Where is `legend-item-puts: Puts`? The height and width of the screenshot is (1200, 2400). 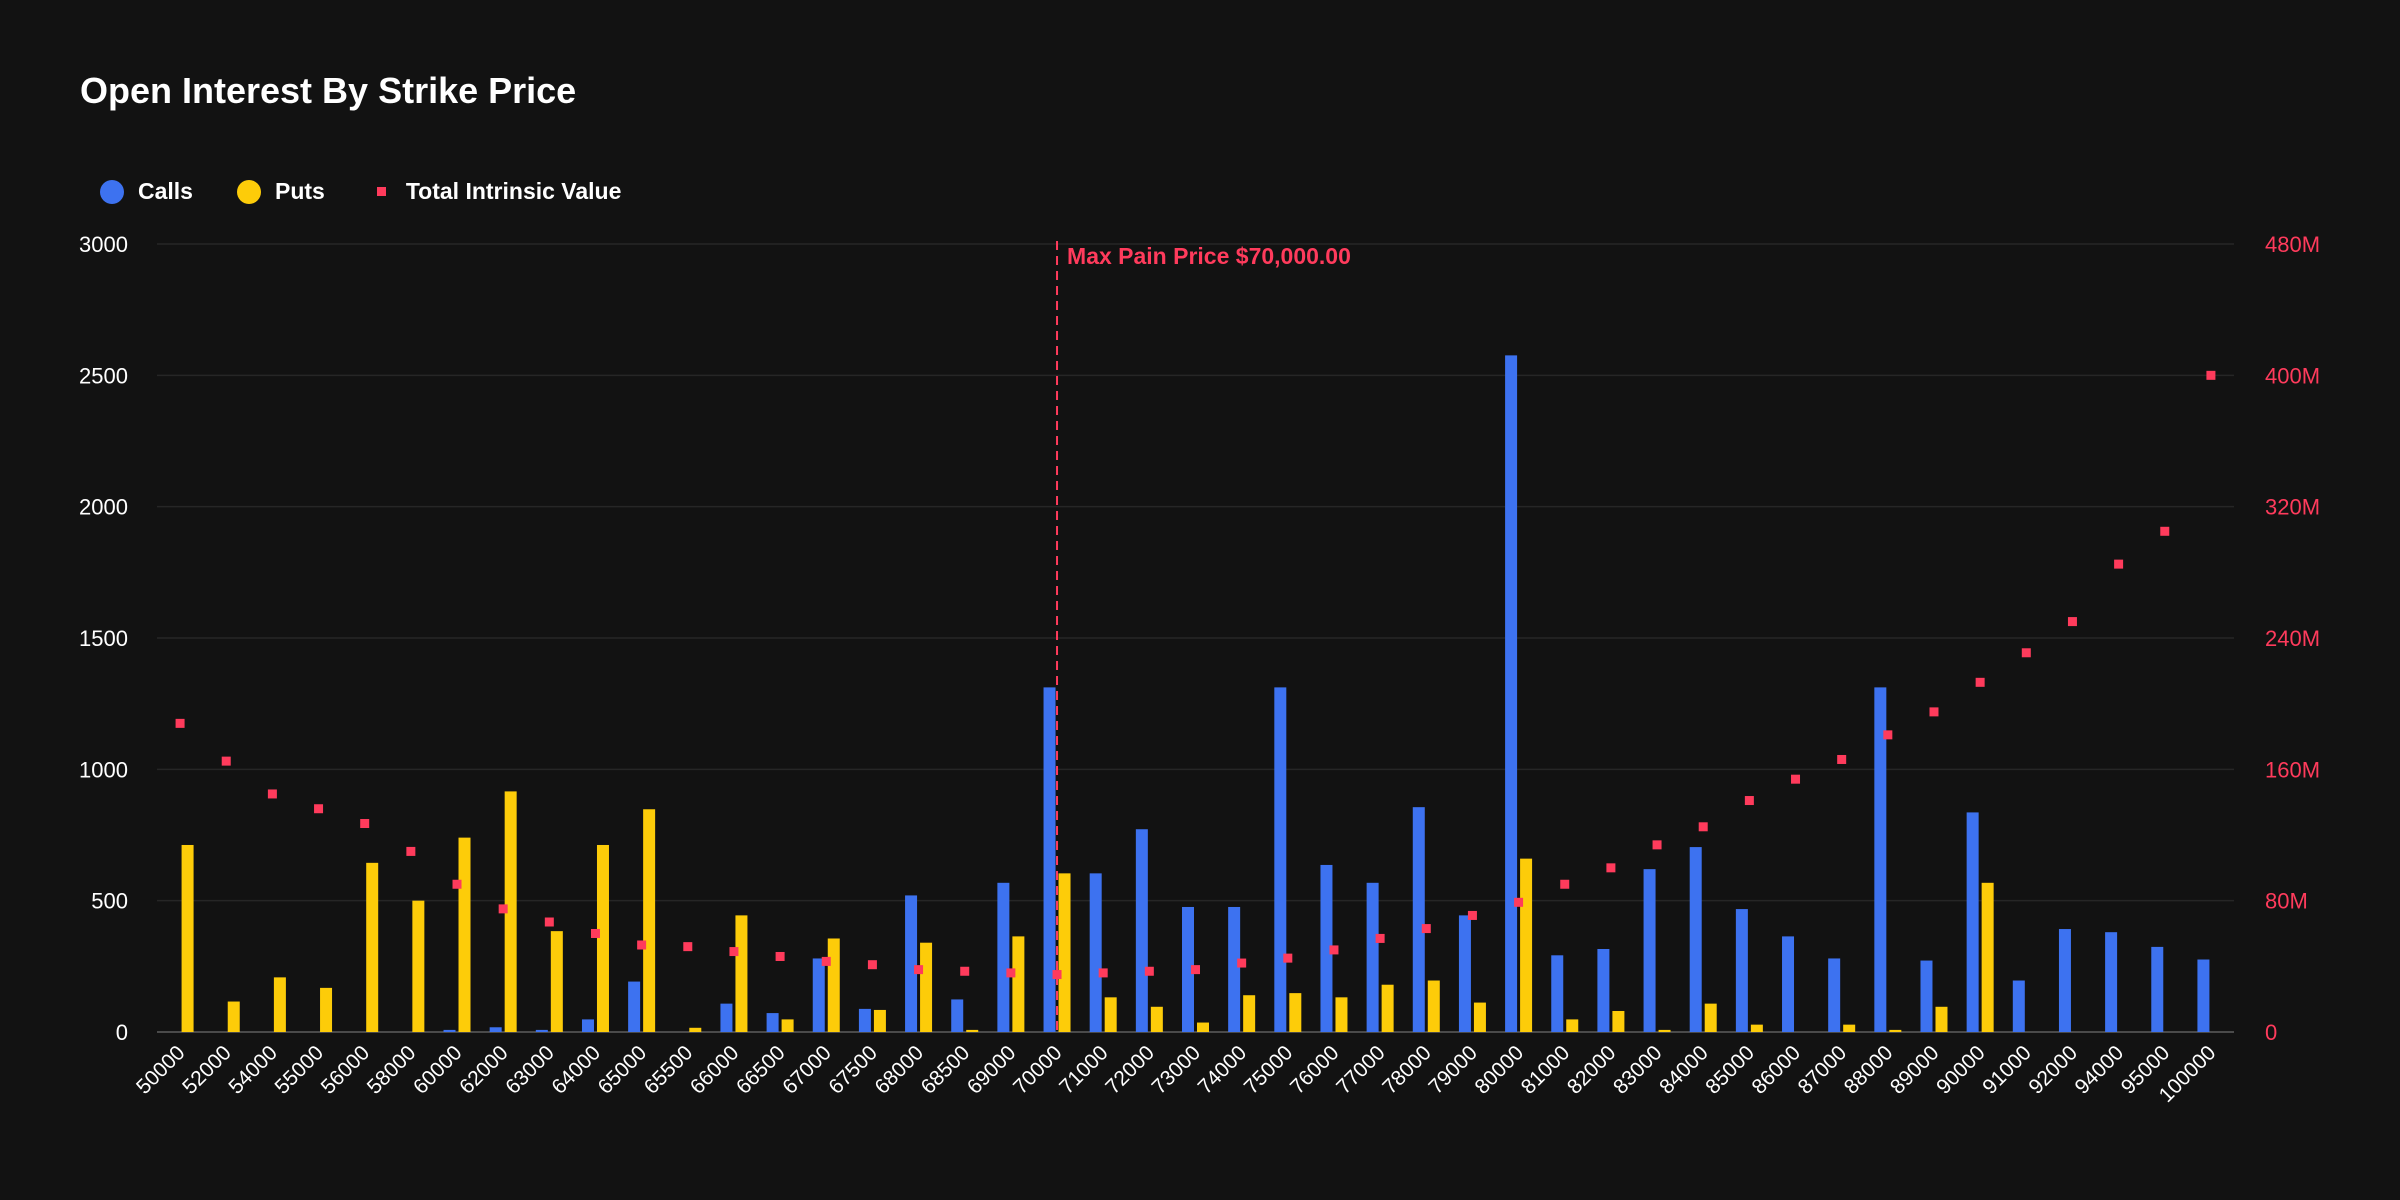 legend-item-puts: Puts is located at coordinates (280, 191).